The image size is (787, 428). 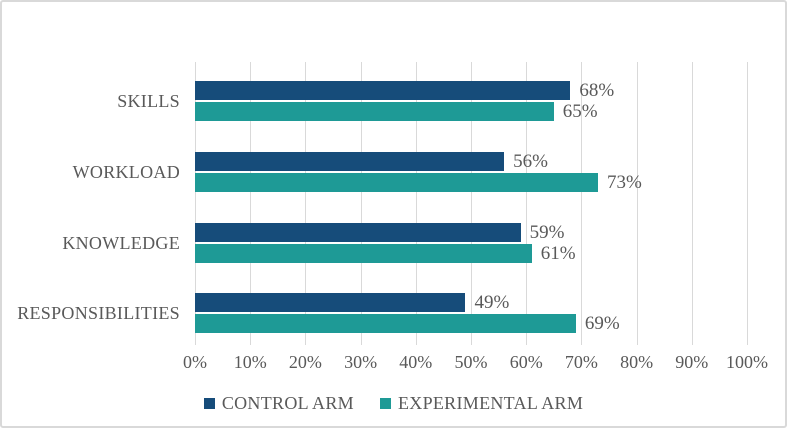 I want to click on bar-value-label: 59%, so click(x=547, y=232).